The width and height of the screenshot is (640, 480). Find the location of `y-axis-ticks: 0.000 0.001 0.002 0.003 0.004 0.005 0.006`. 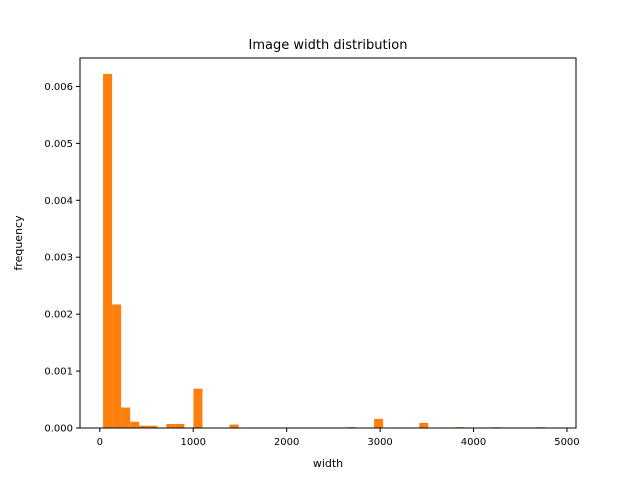

y-axis-ticks: 0.000 0.001 0.002 0.003 0.004 0.005 0.006 is located at coordinates (62, 258).